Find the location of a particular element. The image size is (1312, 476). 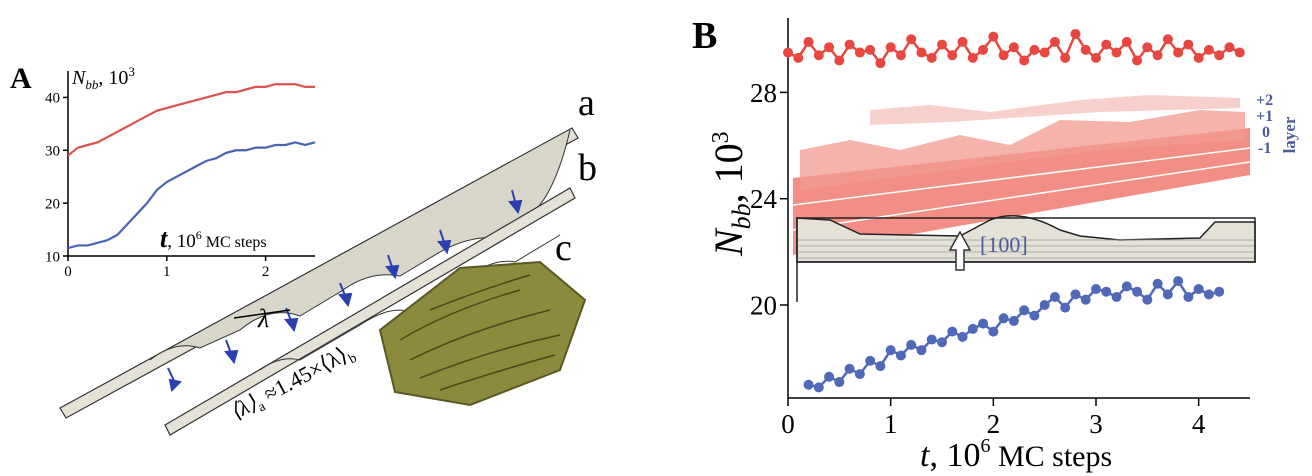

annotation: b is located at coordinates (587, 168).